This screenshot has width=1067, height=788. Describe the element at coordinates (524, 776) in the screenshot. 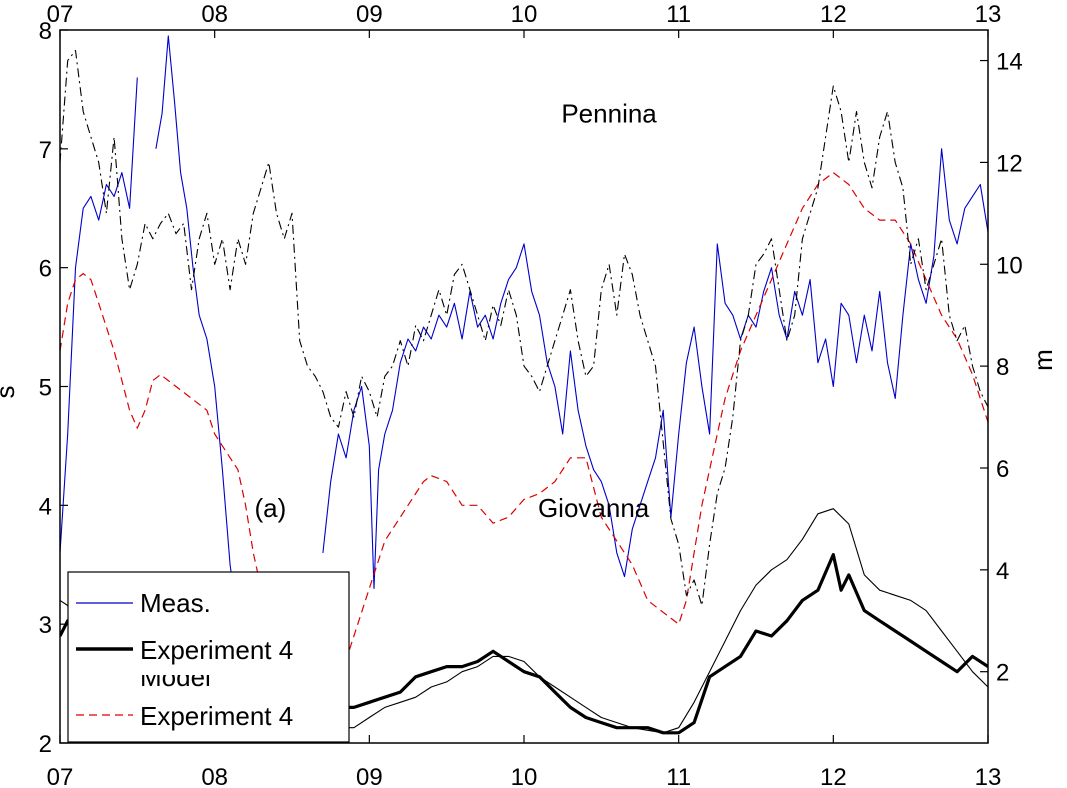

I see `x-tick-label-bottom-10: 10` at that location.